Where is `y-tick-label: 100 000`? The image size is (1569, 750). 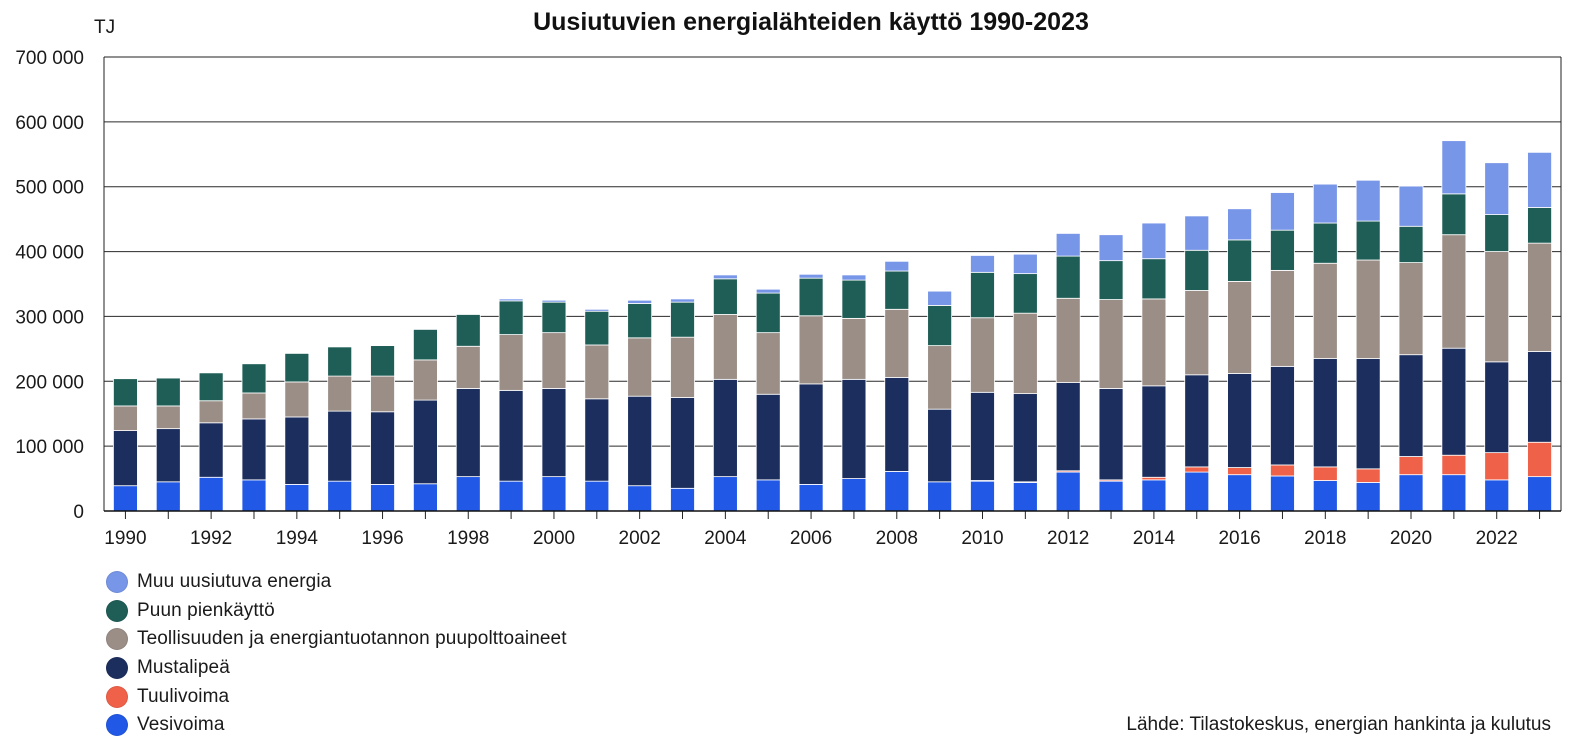 y-tick-label: 100 000 is located at coordinates (49, 447).